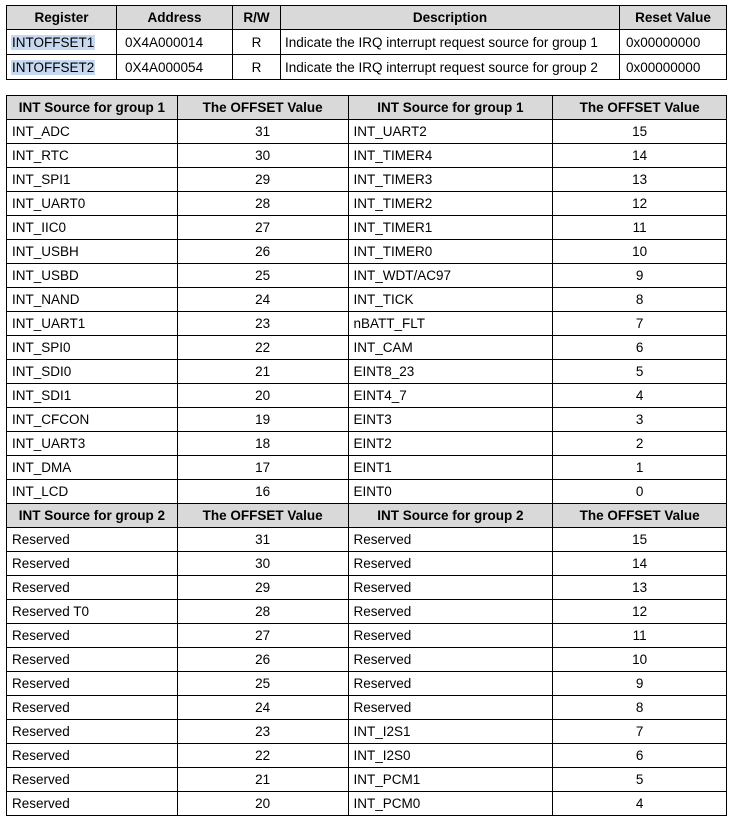 The height and width of the screenshot is (820, 734). I want to click on int-source-cell: INT_TIMER2, so click(450, 203).